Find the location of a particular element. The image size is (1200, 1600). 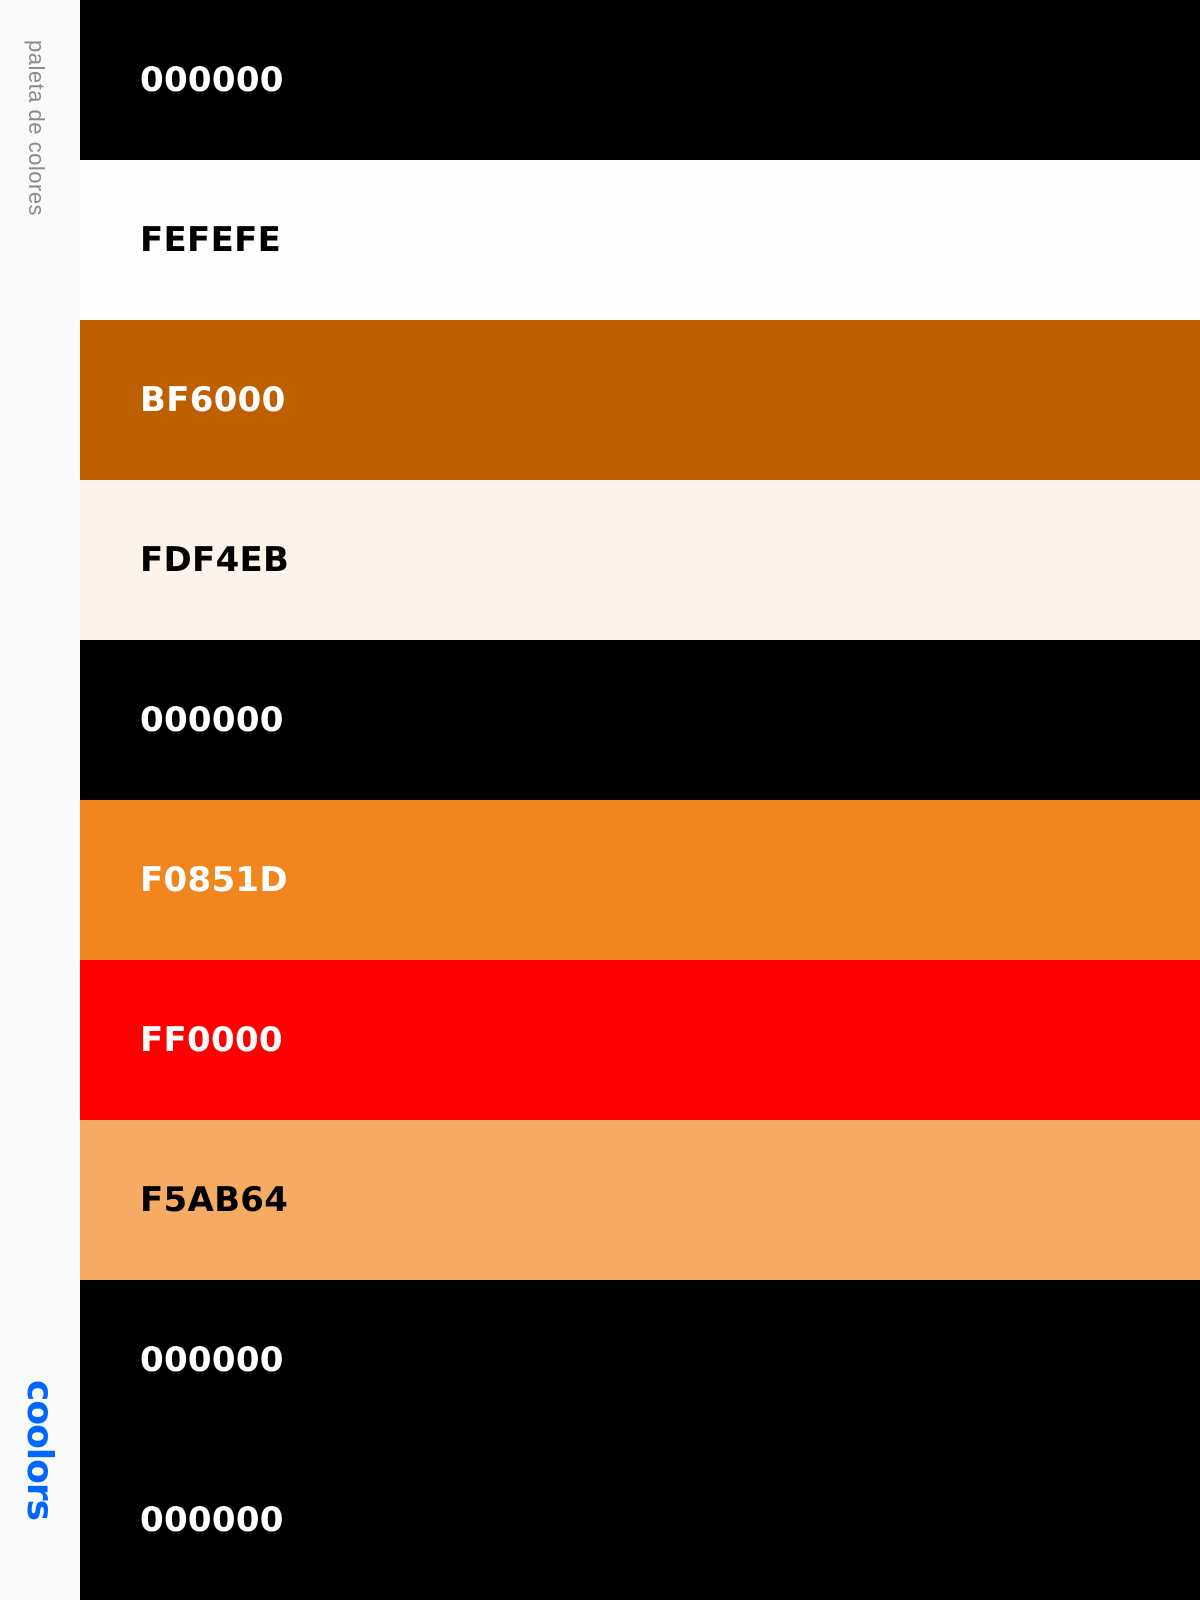

sidebar: paleta de colores coolors is located at coordinates (40, 800).